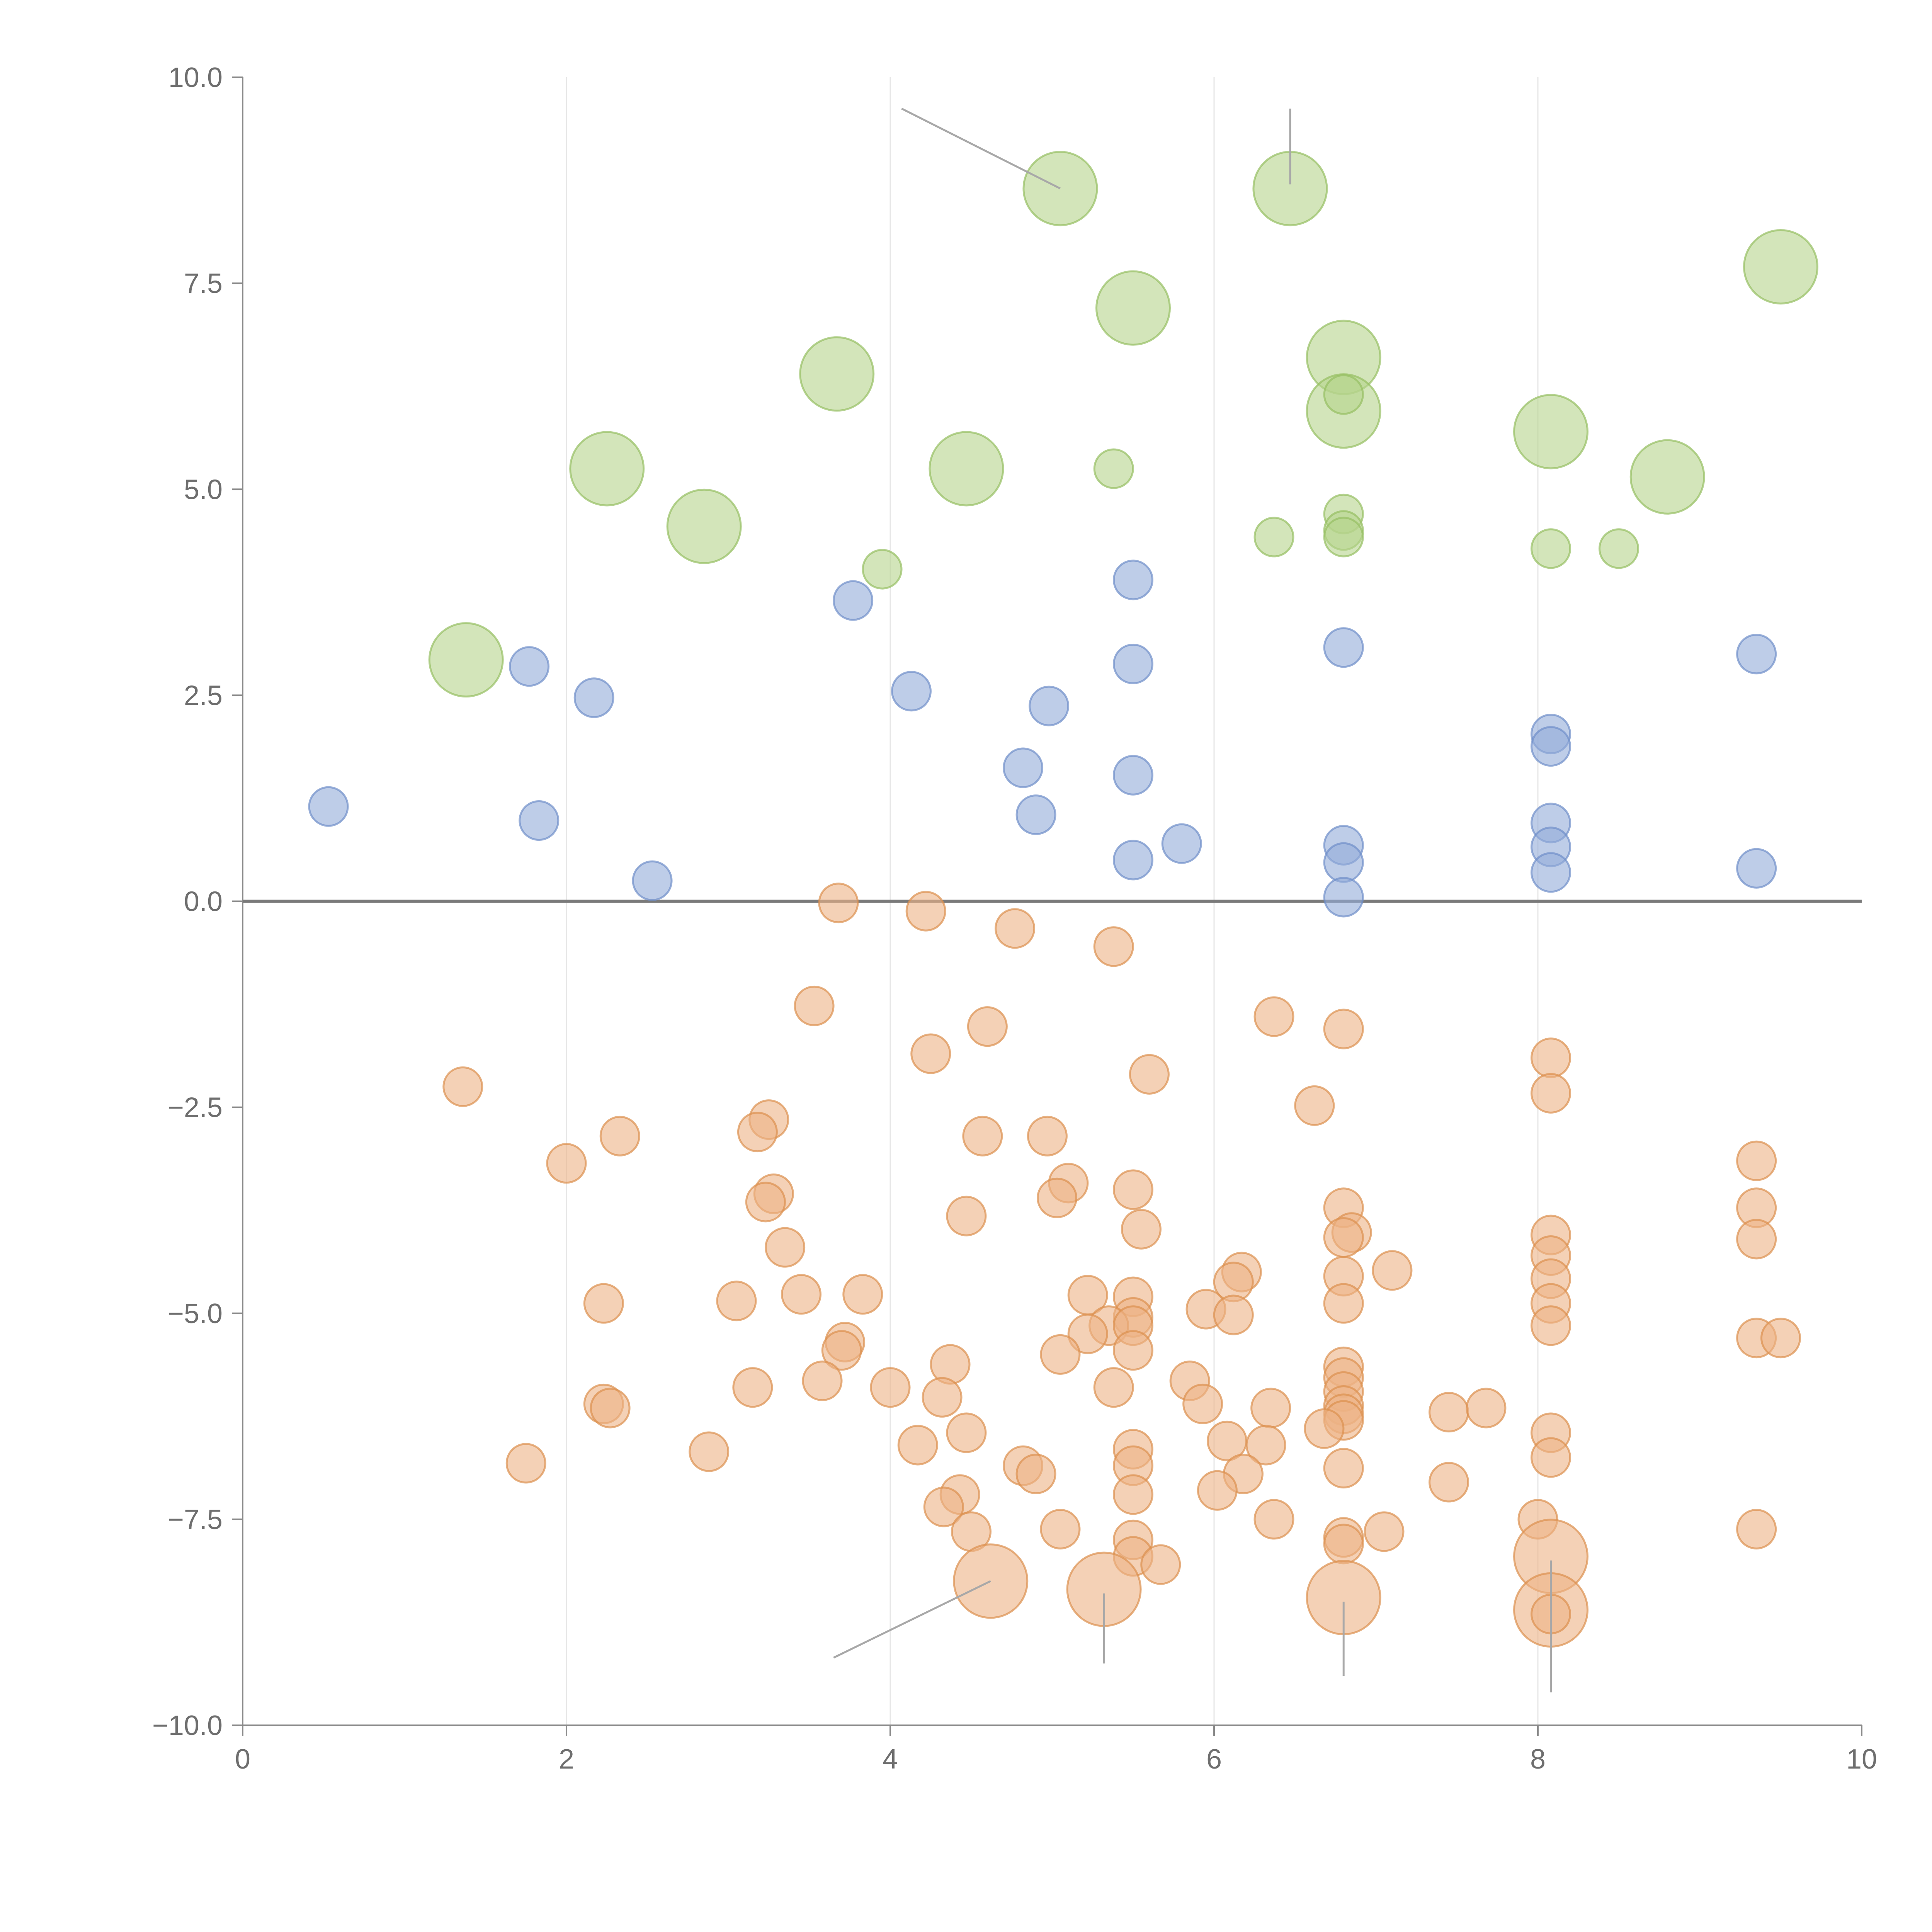 This screenshot has height=1932, width=1932. What do you see at coordinates (567, 1759) in the screenshot?
I see `x-tick-label: 2` at bounding box center [567, 1759].